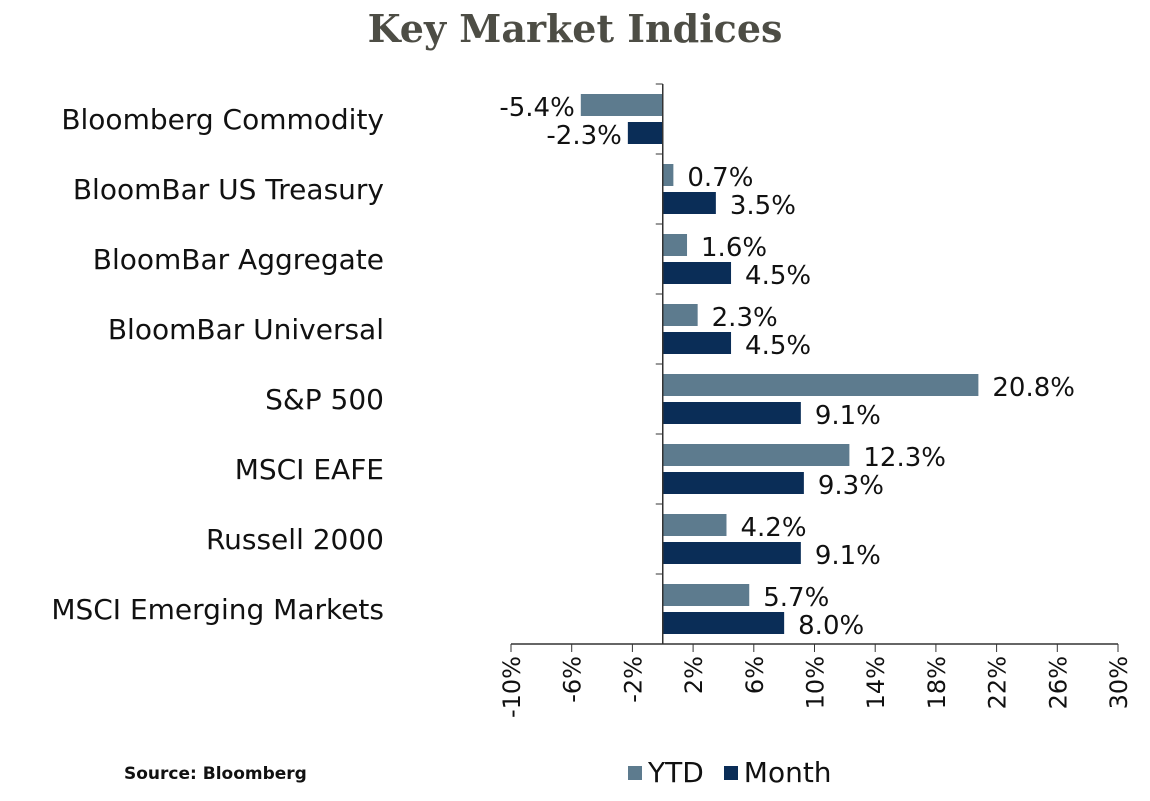 The height and width of the screenshot is (801, 1150). Describe the element at coordinates (796, 598) in the screenshot. I see `data-label: 5.7%` at that location.